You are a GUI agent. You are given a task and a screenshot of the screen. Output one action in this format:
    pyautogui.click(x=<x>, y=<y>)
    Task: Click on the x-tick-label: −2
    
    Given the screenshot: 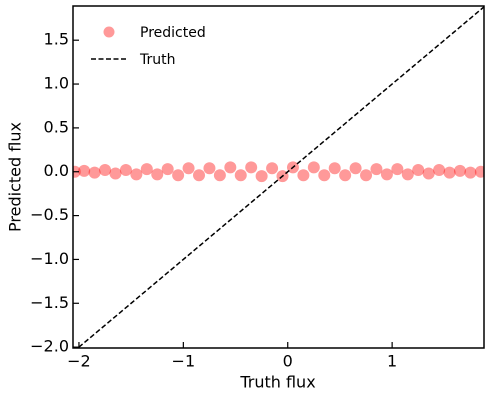 What is the action you would take?
    pyautogui.click(x=79, y=361)
    